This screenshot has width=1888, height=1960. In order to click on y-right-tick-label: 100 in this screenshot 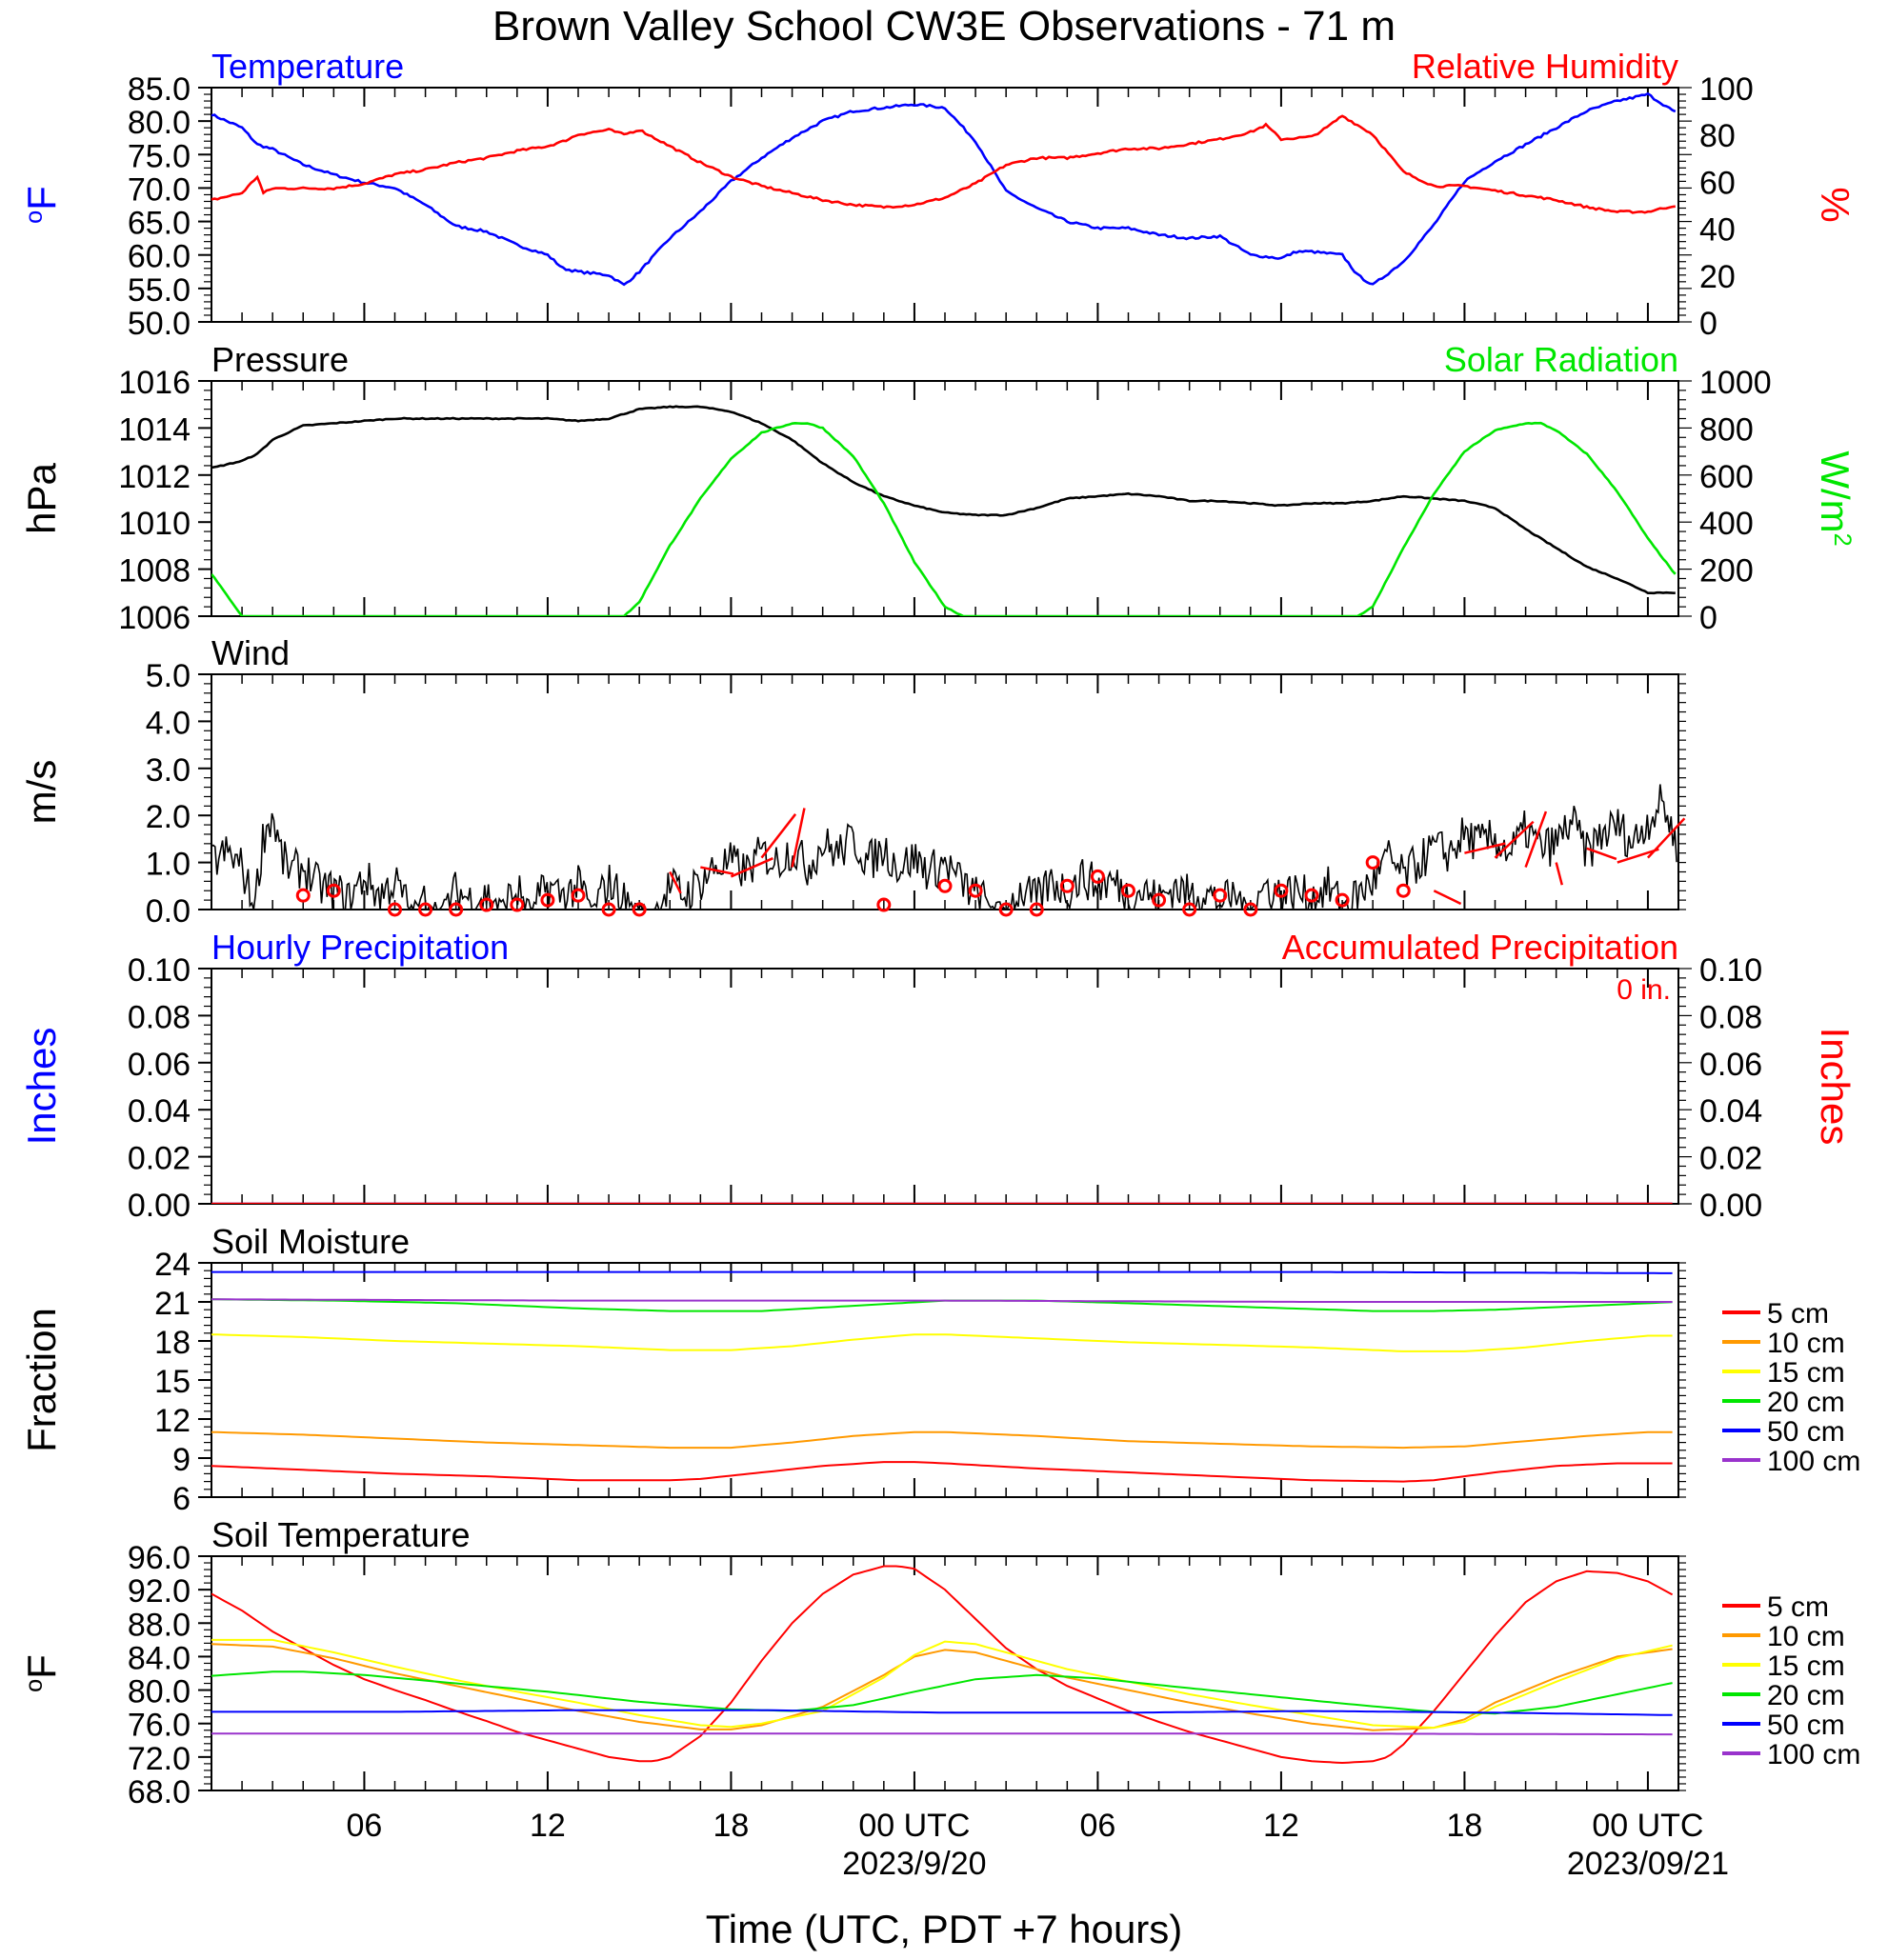, I will do `click(1726, 89)`.